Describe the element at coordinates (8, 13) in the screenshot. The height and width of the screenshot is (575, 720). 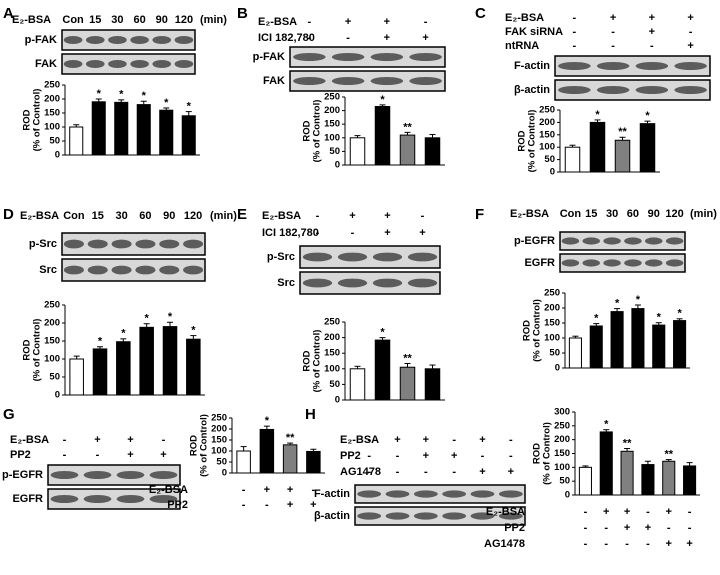
I see `panel-label: A` at that location.